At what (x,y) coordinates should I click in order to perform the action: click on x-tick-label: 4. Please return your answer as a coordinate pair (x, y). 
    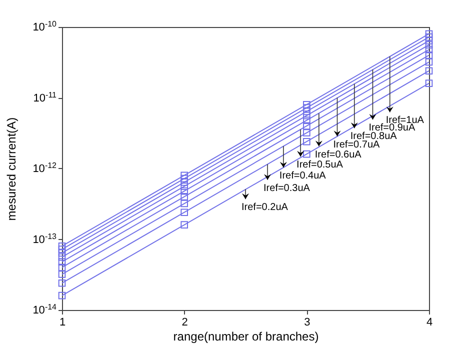
    Looking at the image, I should click on (429, 322).